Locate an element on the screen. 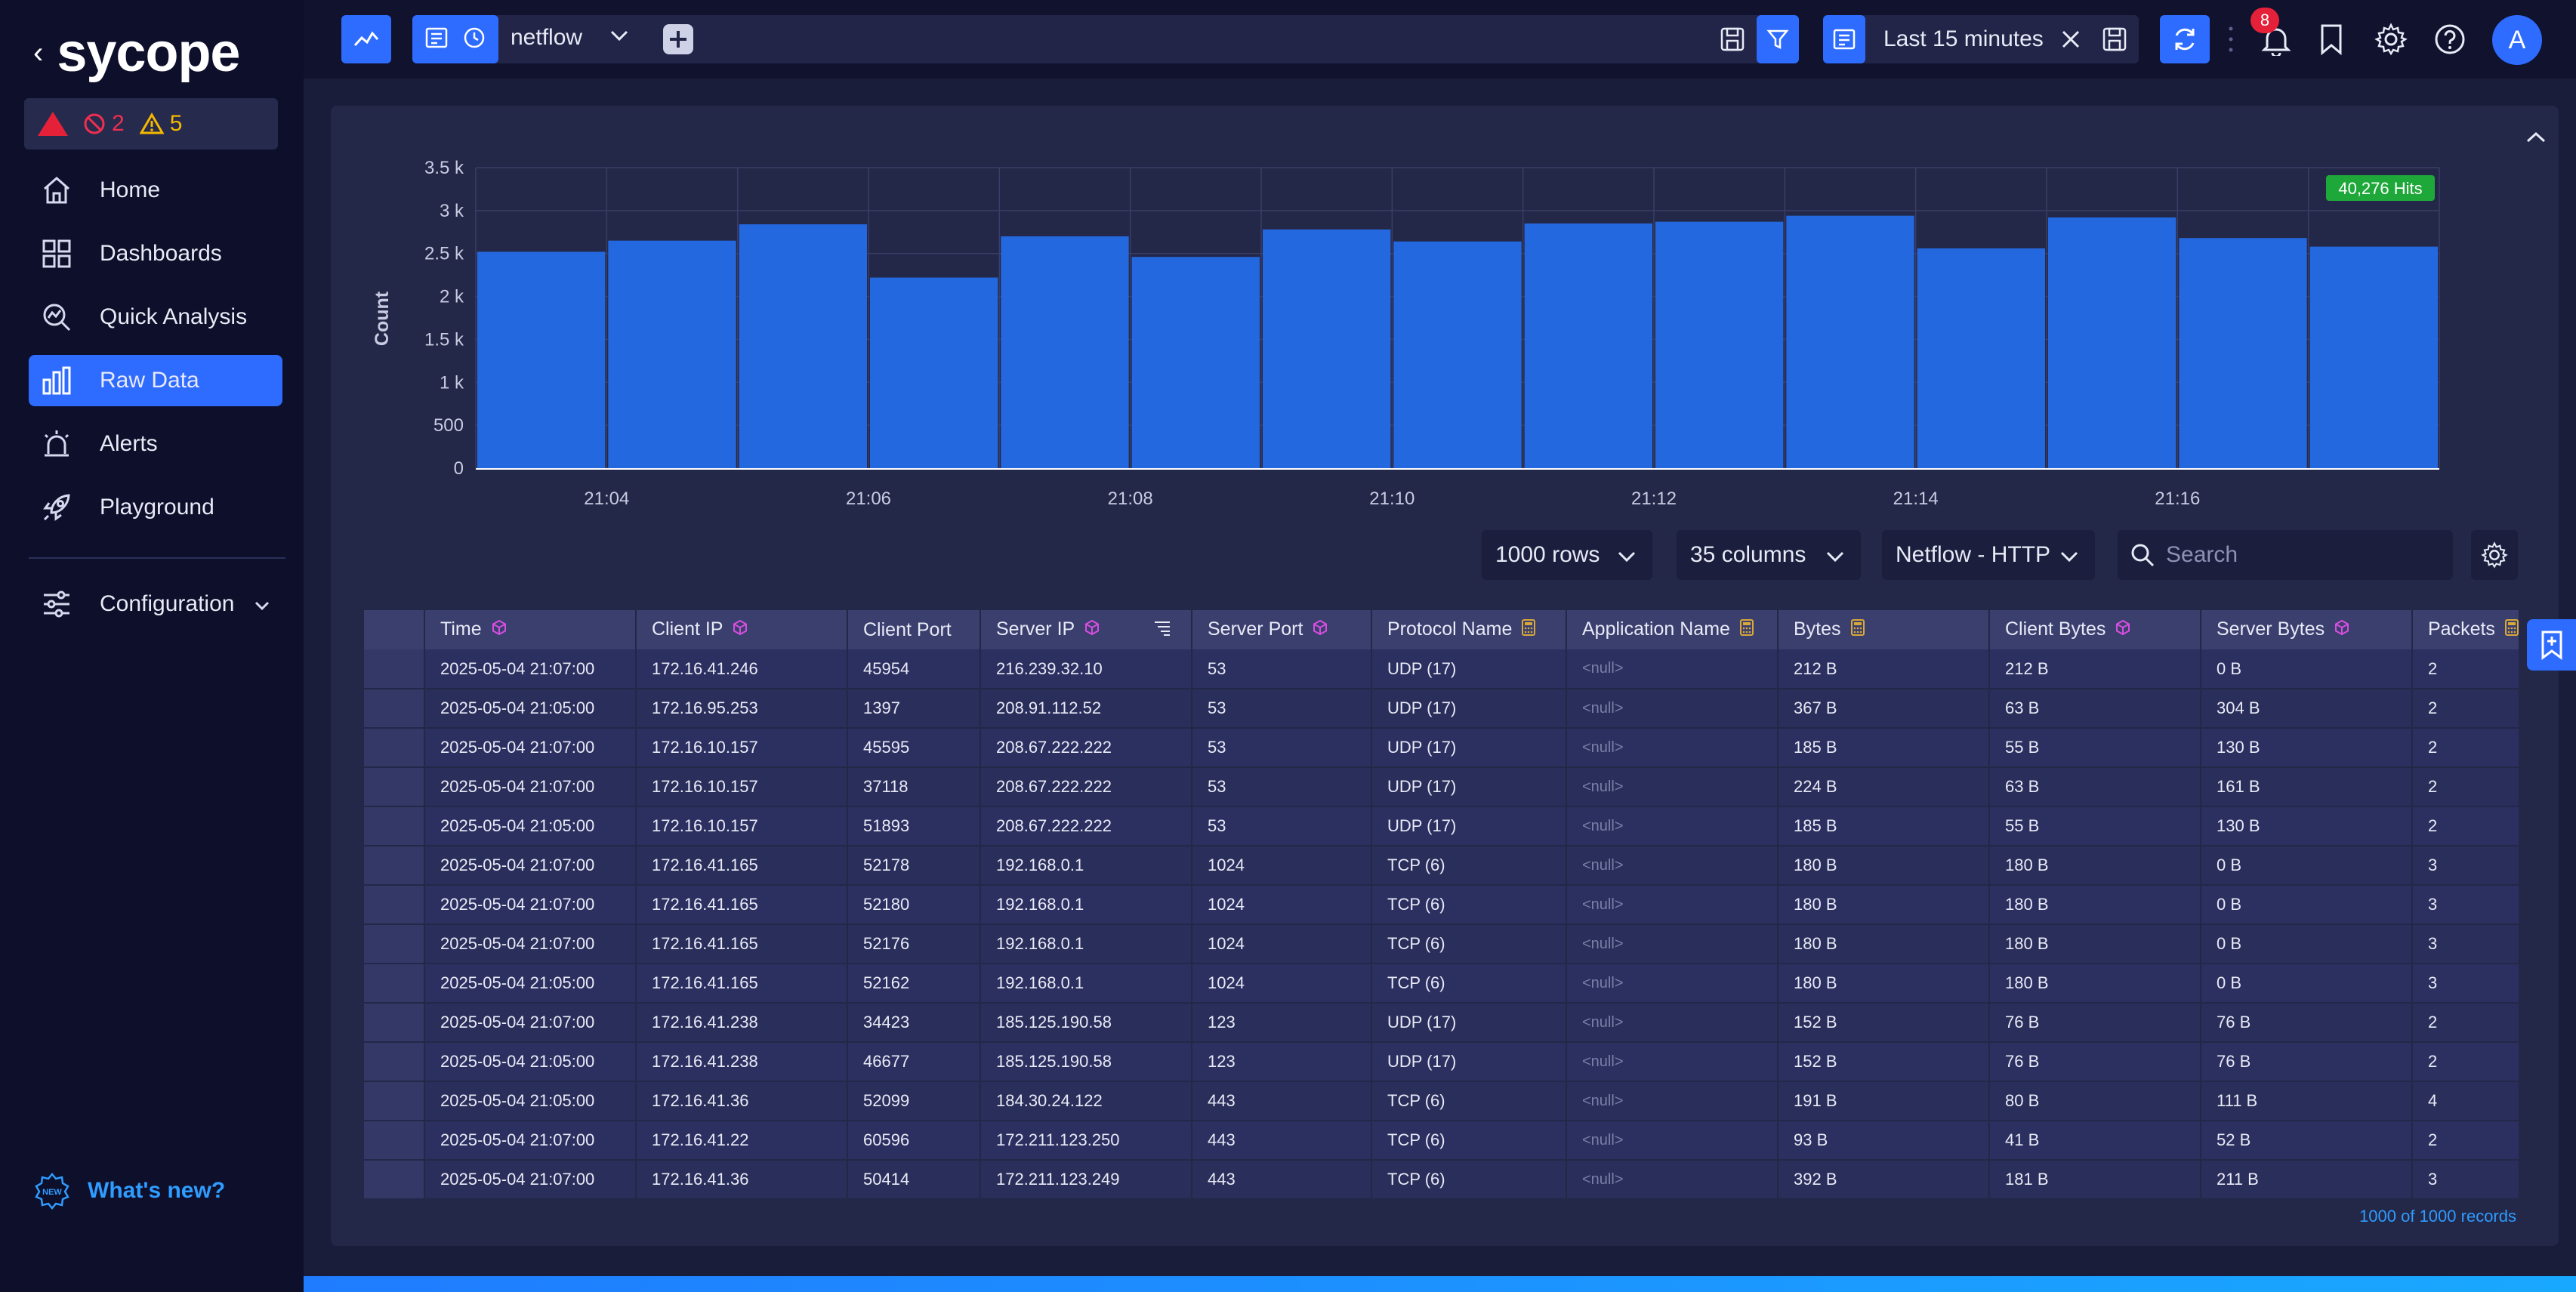 This screenshot has height=1292, width=2576. column-header-server-bytes: Server Bytes is located at coordinates (2307, 629).